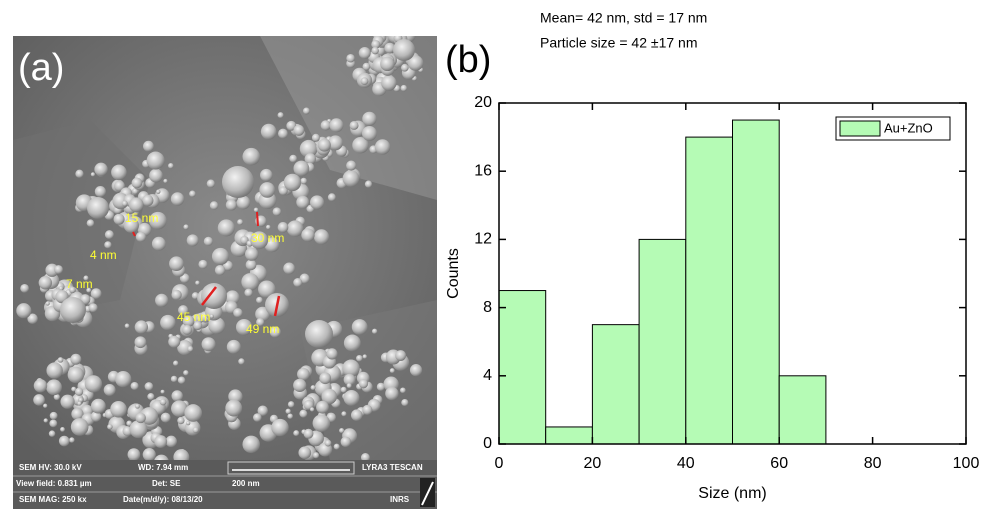 The image size is (987, 509). I want to click on measure-line, so click(257, 219).